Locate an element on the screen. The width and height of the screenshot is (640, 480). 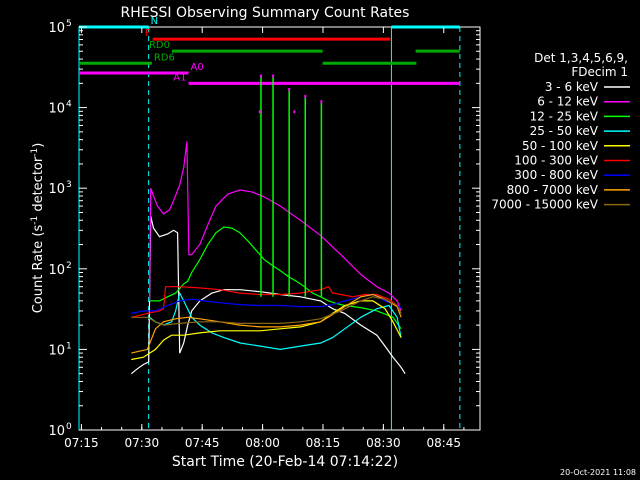
y-tick-label-4: 10 is located at coordinates (56, 109).